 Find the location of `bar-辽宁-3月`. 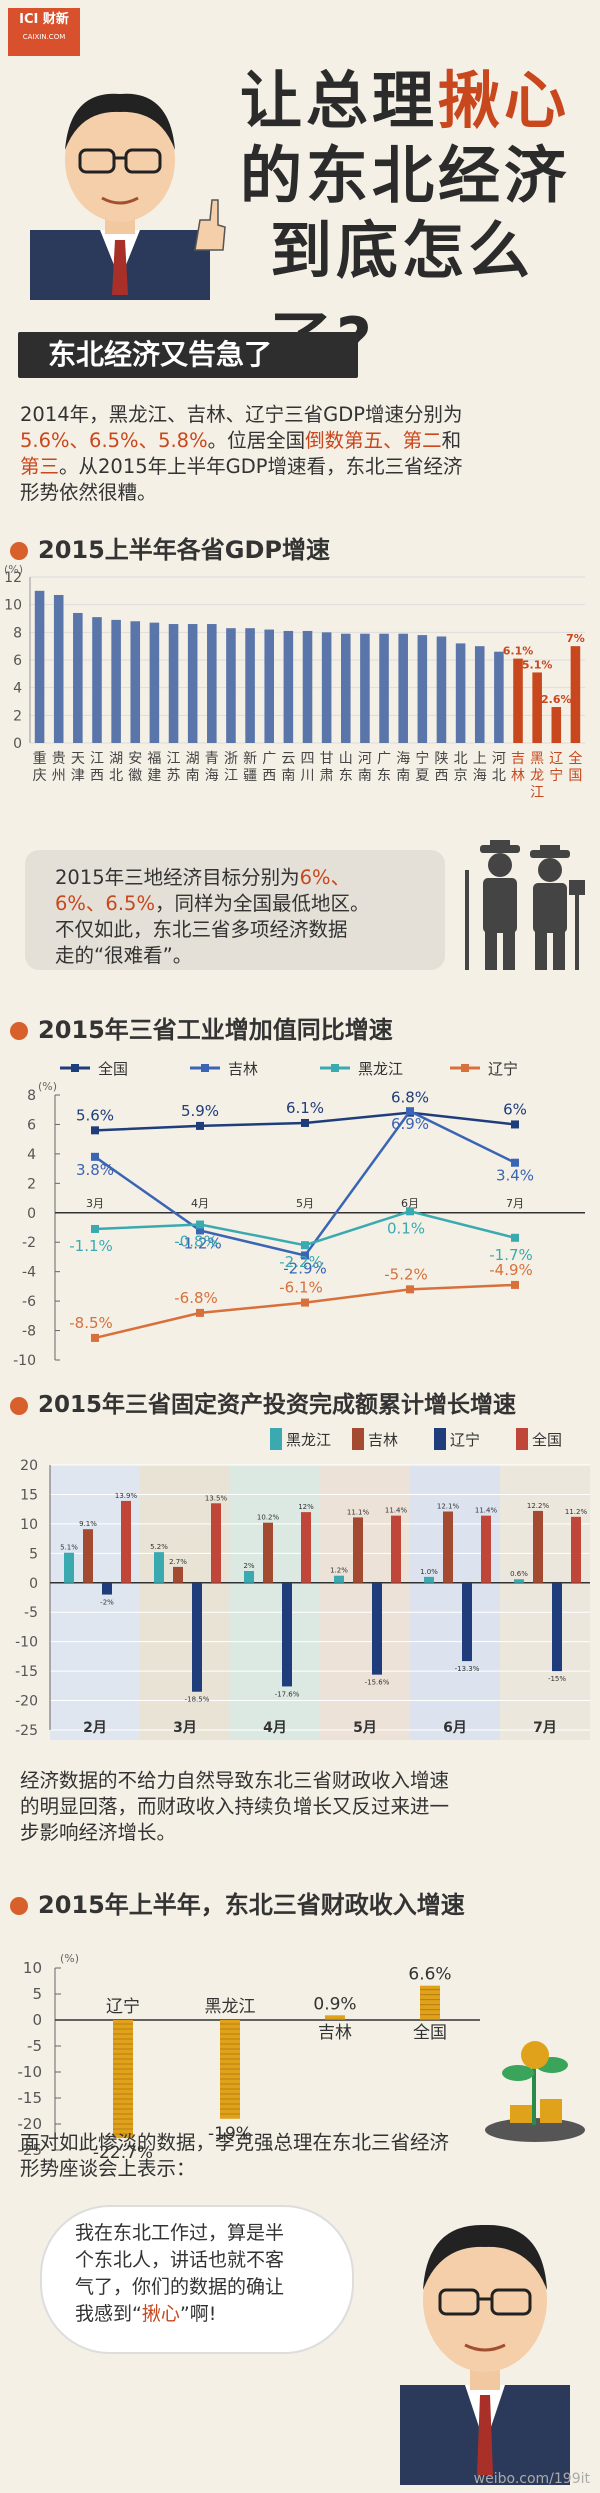

bar-辽宁-3月 is located at coordinates (197, 1637).